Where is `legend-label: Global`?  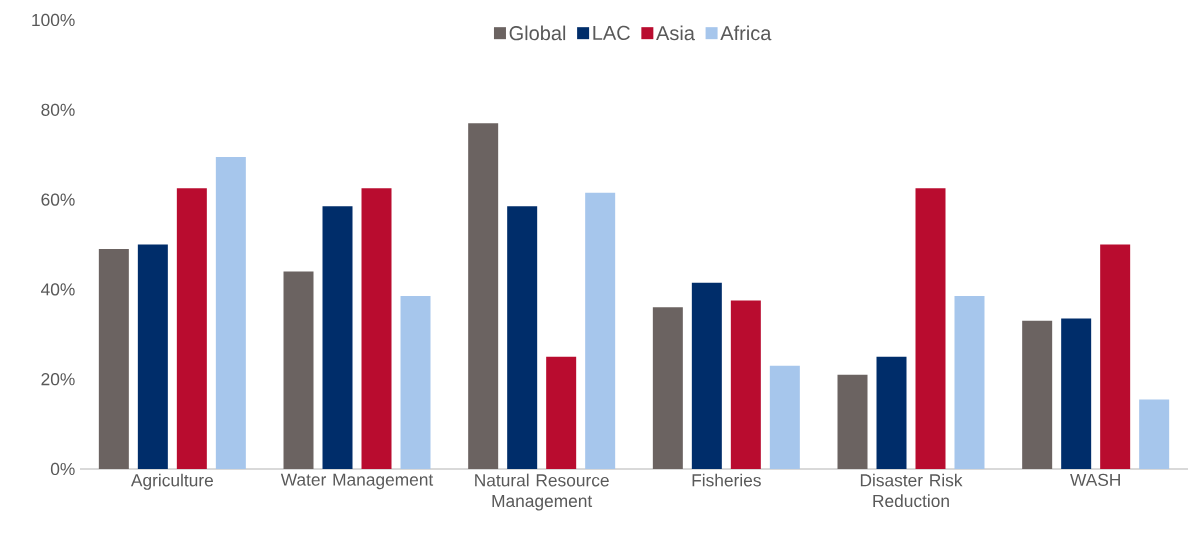
legend-label: Global is located at coordinates (537, 33).